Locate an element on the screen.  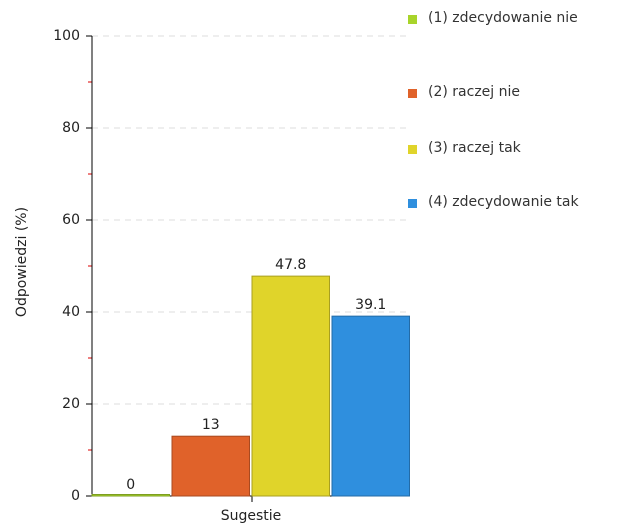
y-tick-label: 20 is located at coordinates (71, 404).